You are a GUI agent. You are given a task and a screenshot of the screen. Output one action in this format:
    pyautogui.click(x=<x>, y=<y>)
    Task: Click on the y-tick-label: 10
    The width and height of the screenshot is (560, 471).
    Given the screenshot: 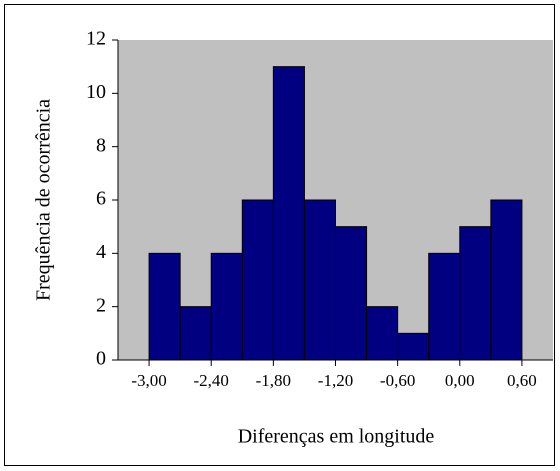 What is the action you would take?
    pyautogui.click(x=96, y=92)
    